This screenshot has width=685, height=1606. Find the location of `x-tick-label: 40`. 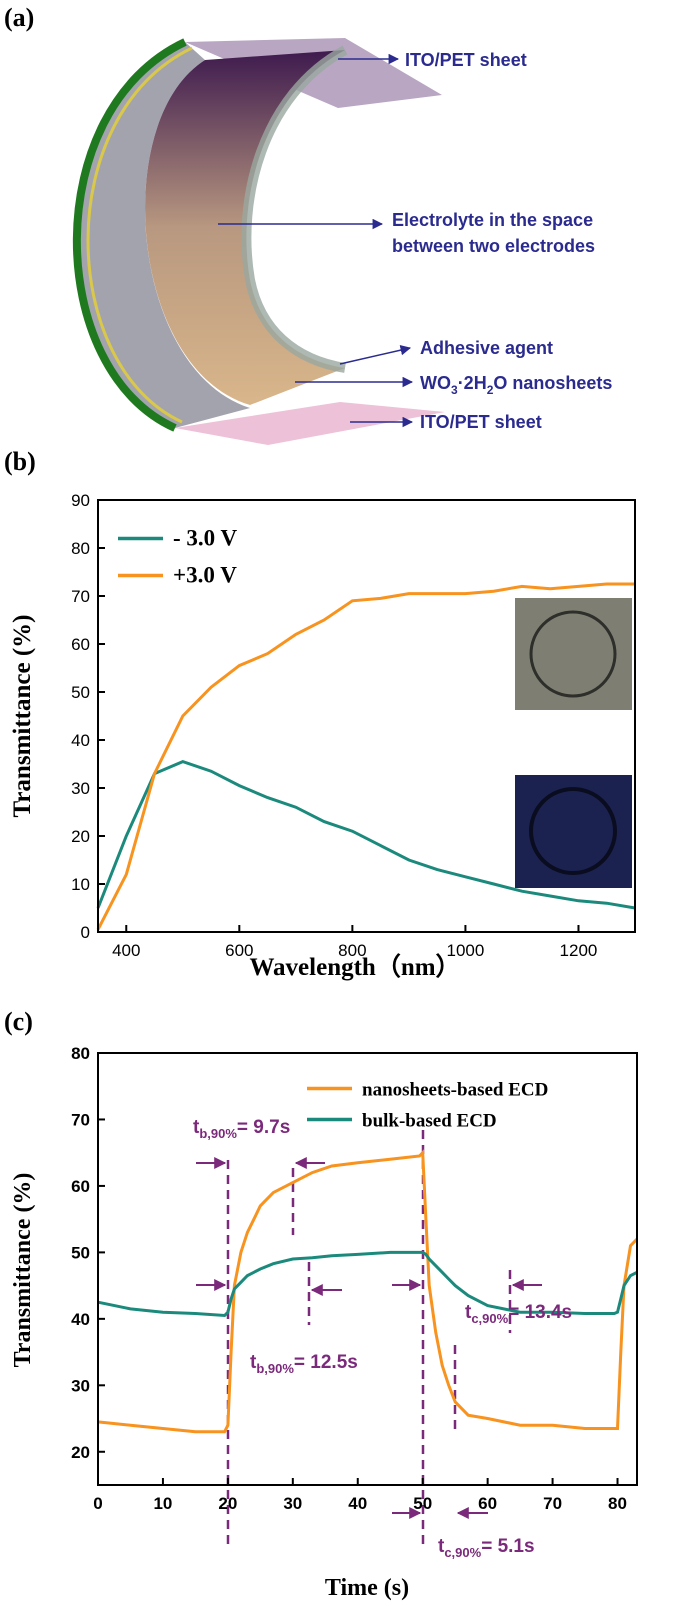

x-tick-label: 40 is located at coordinates (357, 1503).